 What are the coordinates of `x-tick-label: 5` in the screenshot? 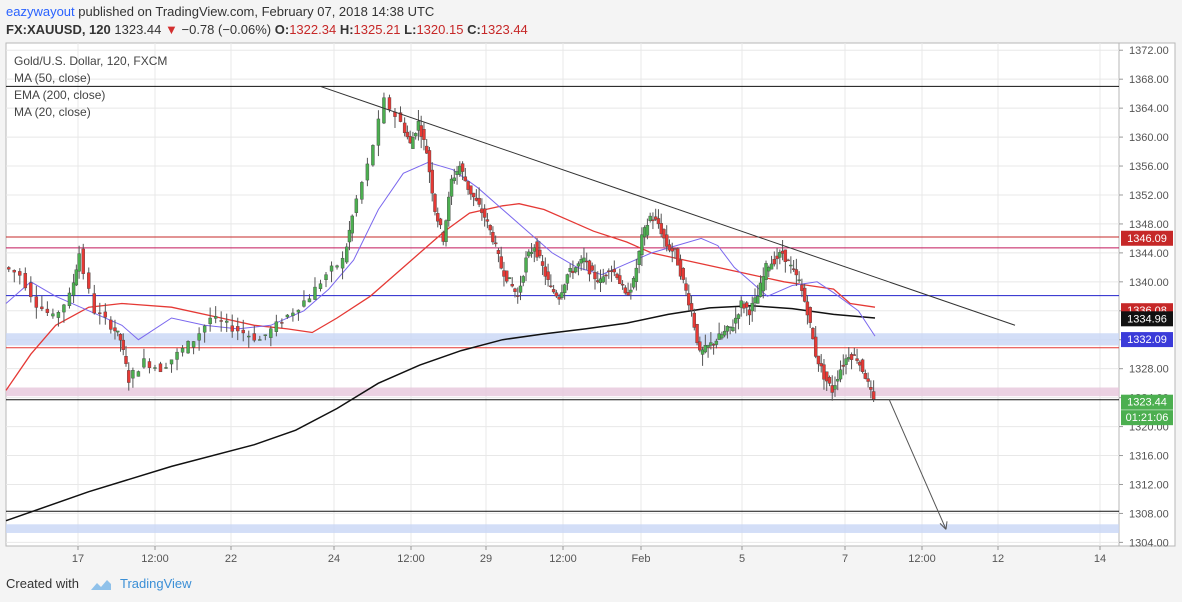 It's located at (742, 559).